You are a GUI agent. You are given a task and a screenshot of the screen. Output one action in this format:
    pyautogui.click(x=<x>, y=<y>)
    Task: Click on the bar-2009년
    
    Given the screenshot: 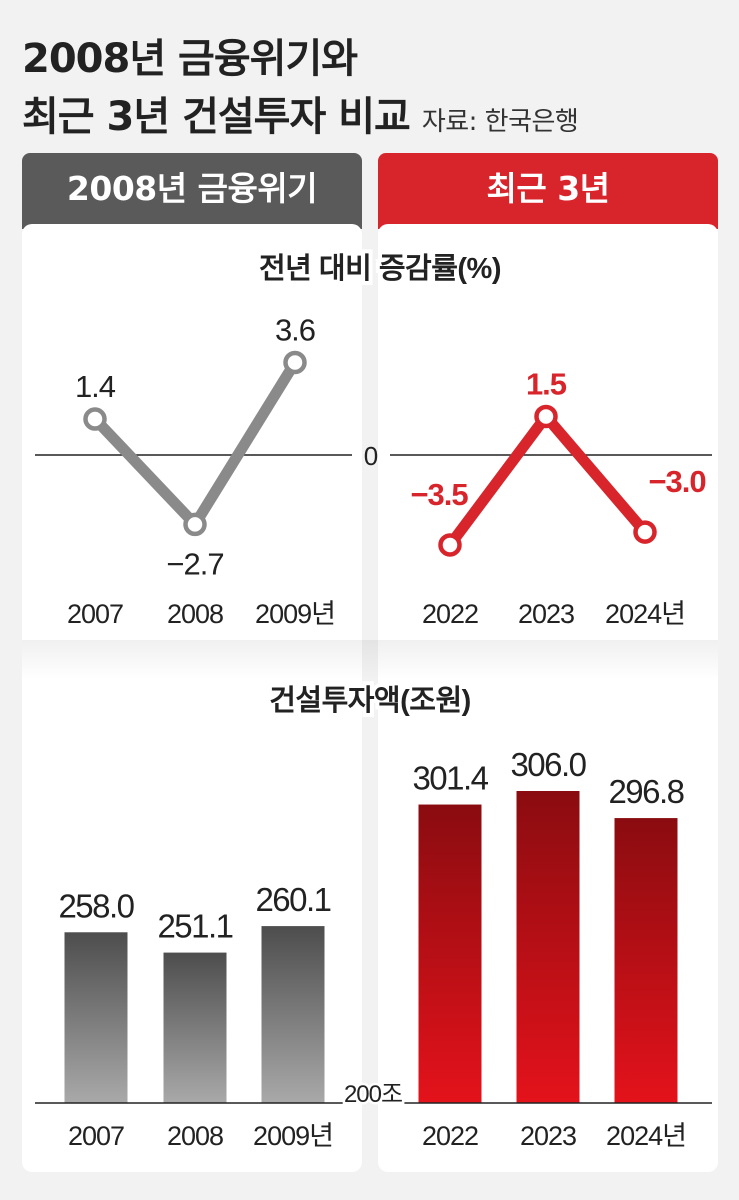 What is the action you would take?
    pyautogui.click(x=293, y=1014)
    